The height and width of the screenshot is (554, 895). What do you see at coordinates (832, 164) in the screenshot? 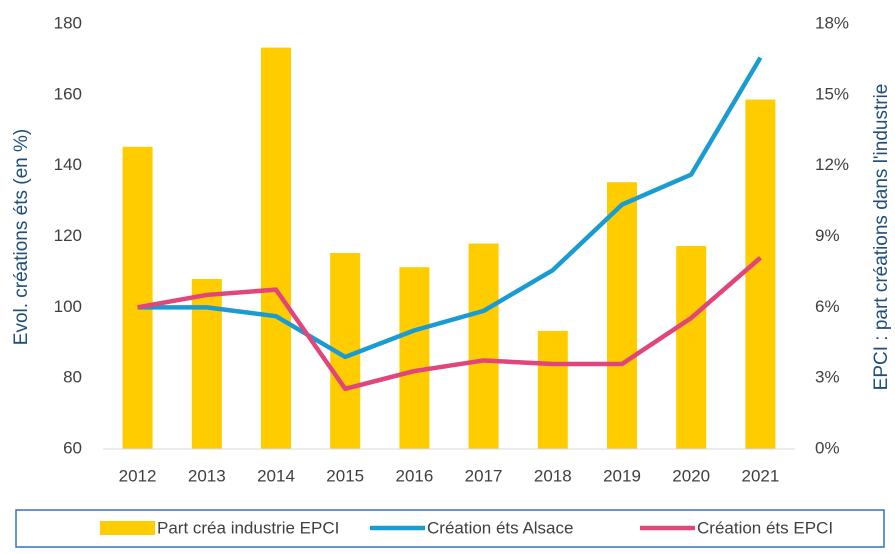
I see `y2-tick-label: 12%` at bounding box center [832, 164].